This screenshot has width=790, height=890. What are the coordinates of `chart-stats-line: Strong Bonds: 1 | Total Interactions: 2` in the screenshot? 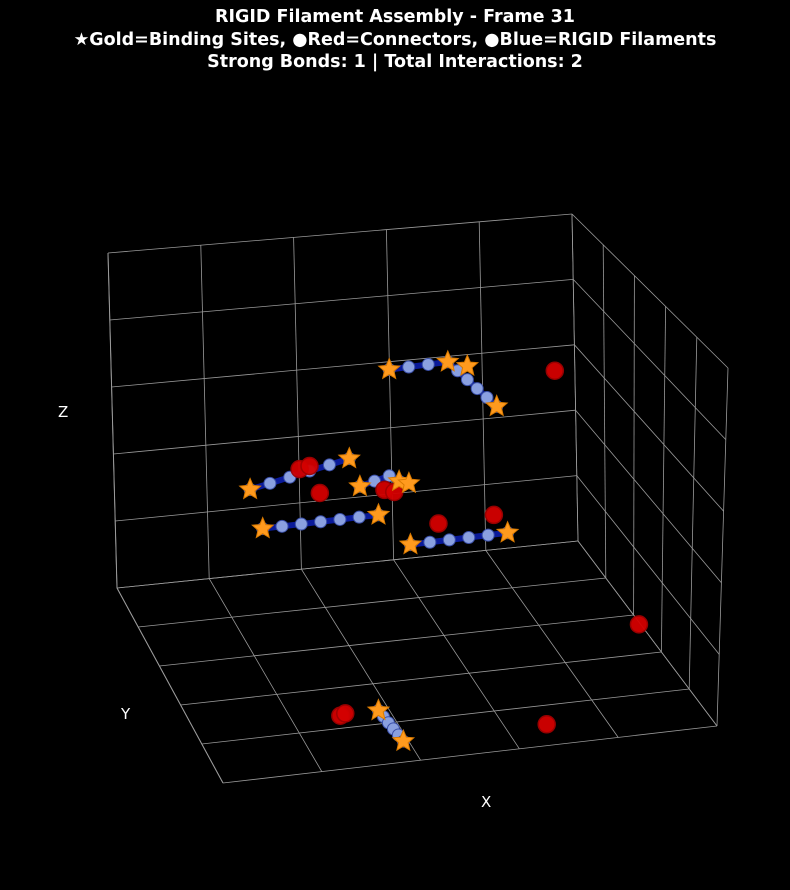 It's located at (395, 62).